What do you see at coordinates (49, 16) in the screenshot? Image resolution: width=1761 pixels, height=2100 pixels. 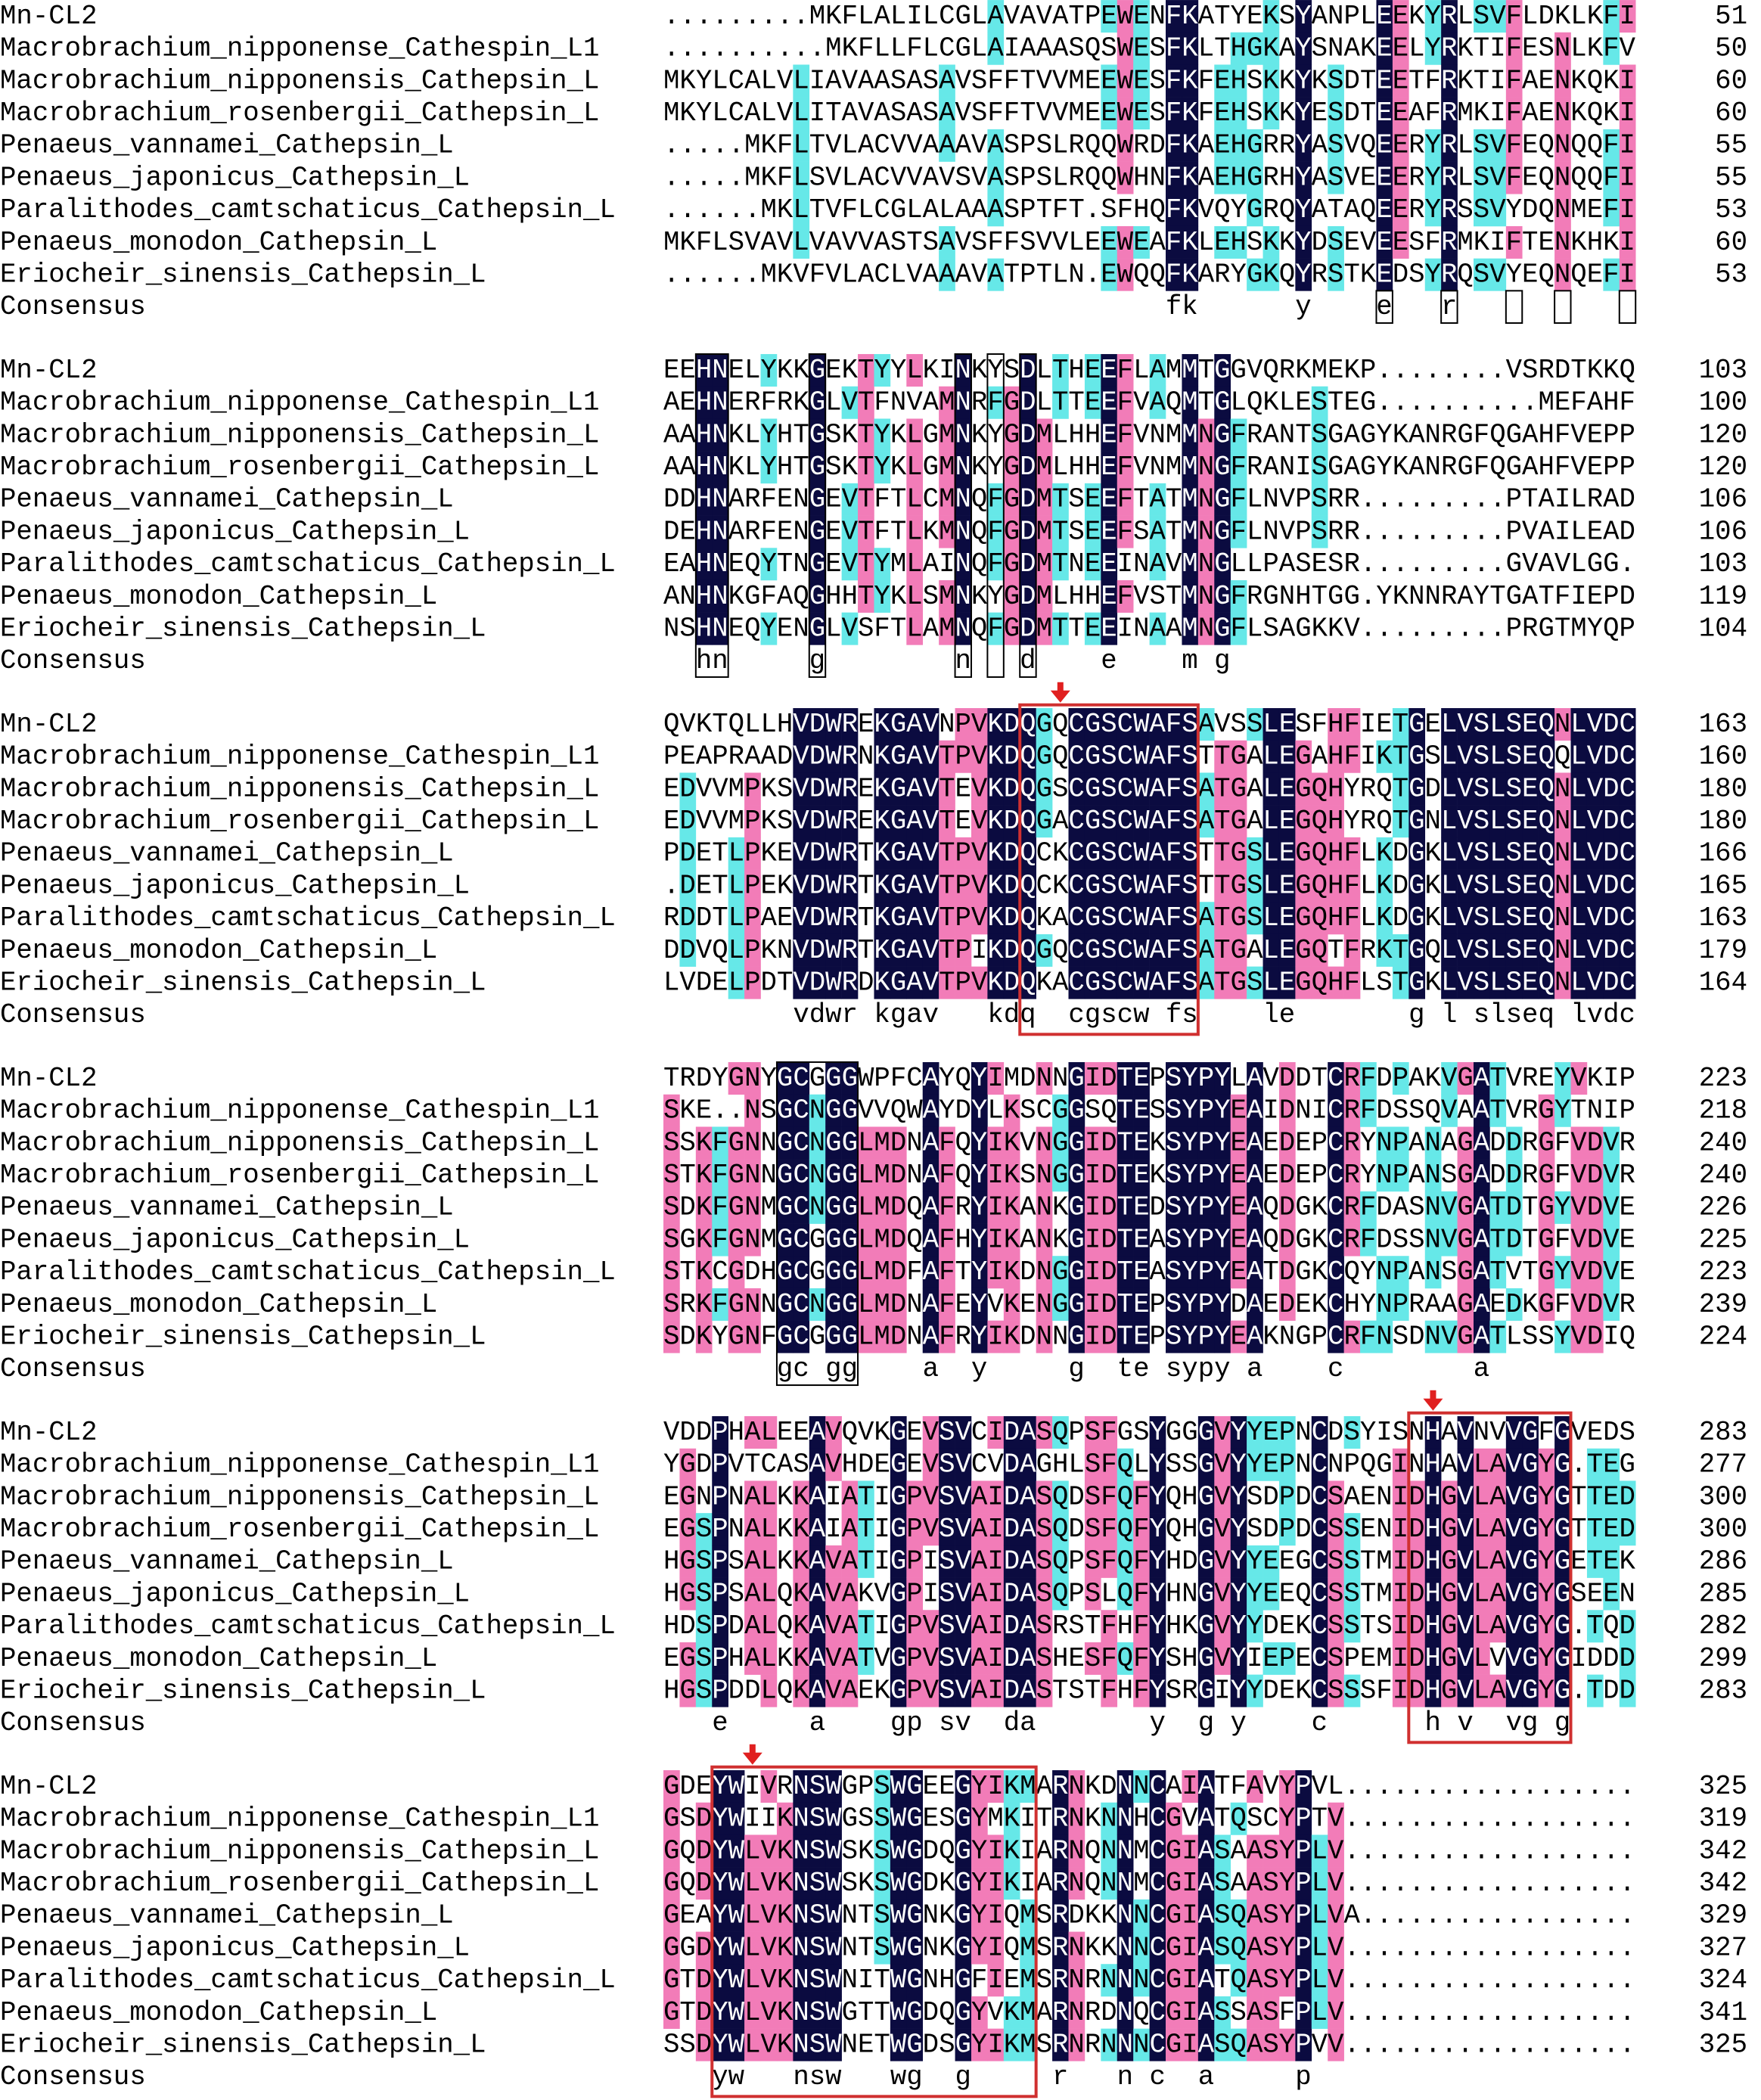 I see `sequence-name: Mn-CL2` at bounding box center [49, 16].